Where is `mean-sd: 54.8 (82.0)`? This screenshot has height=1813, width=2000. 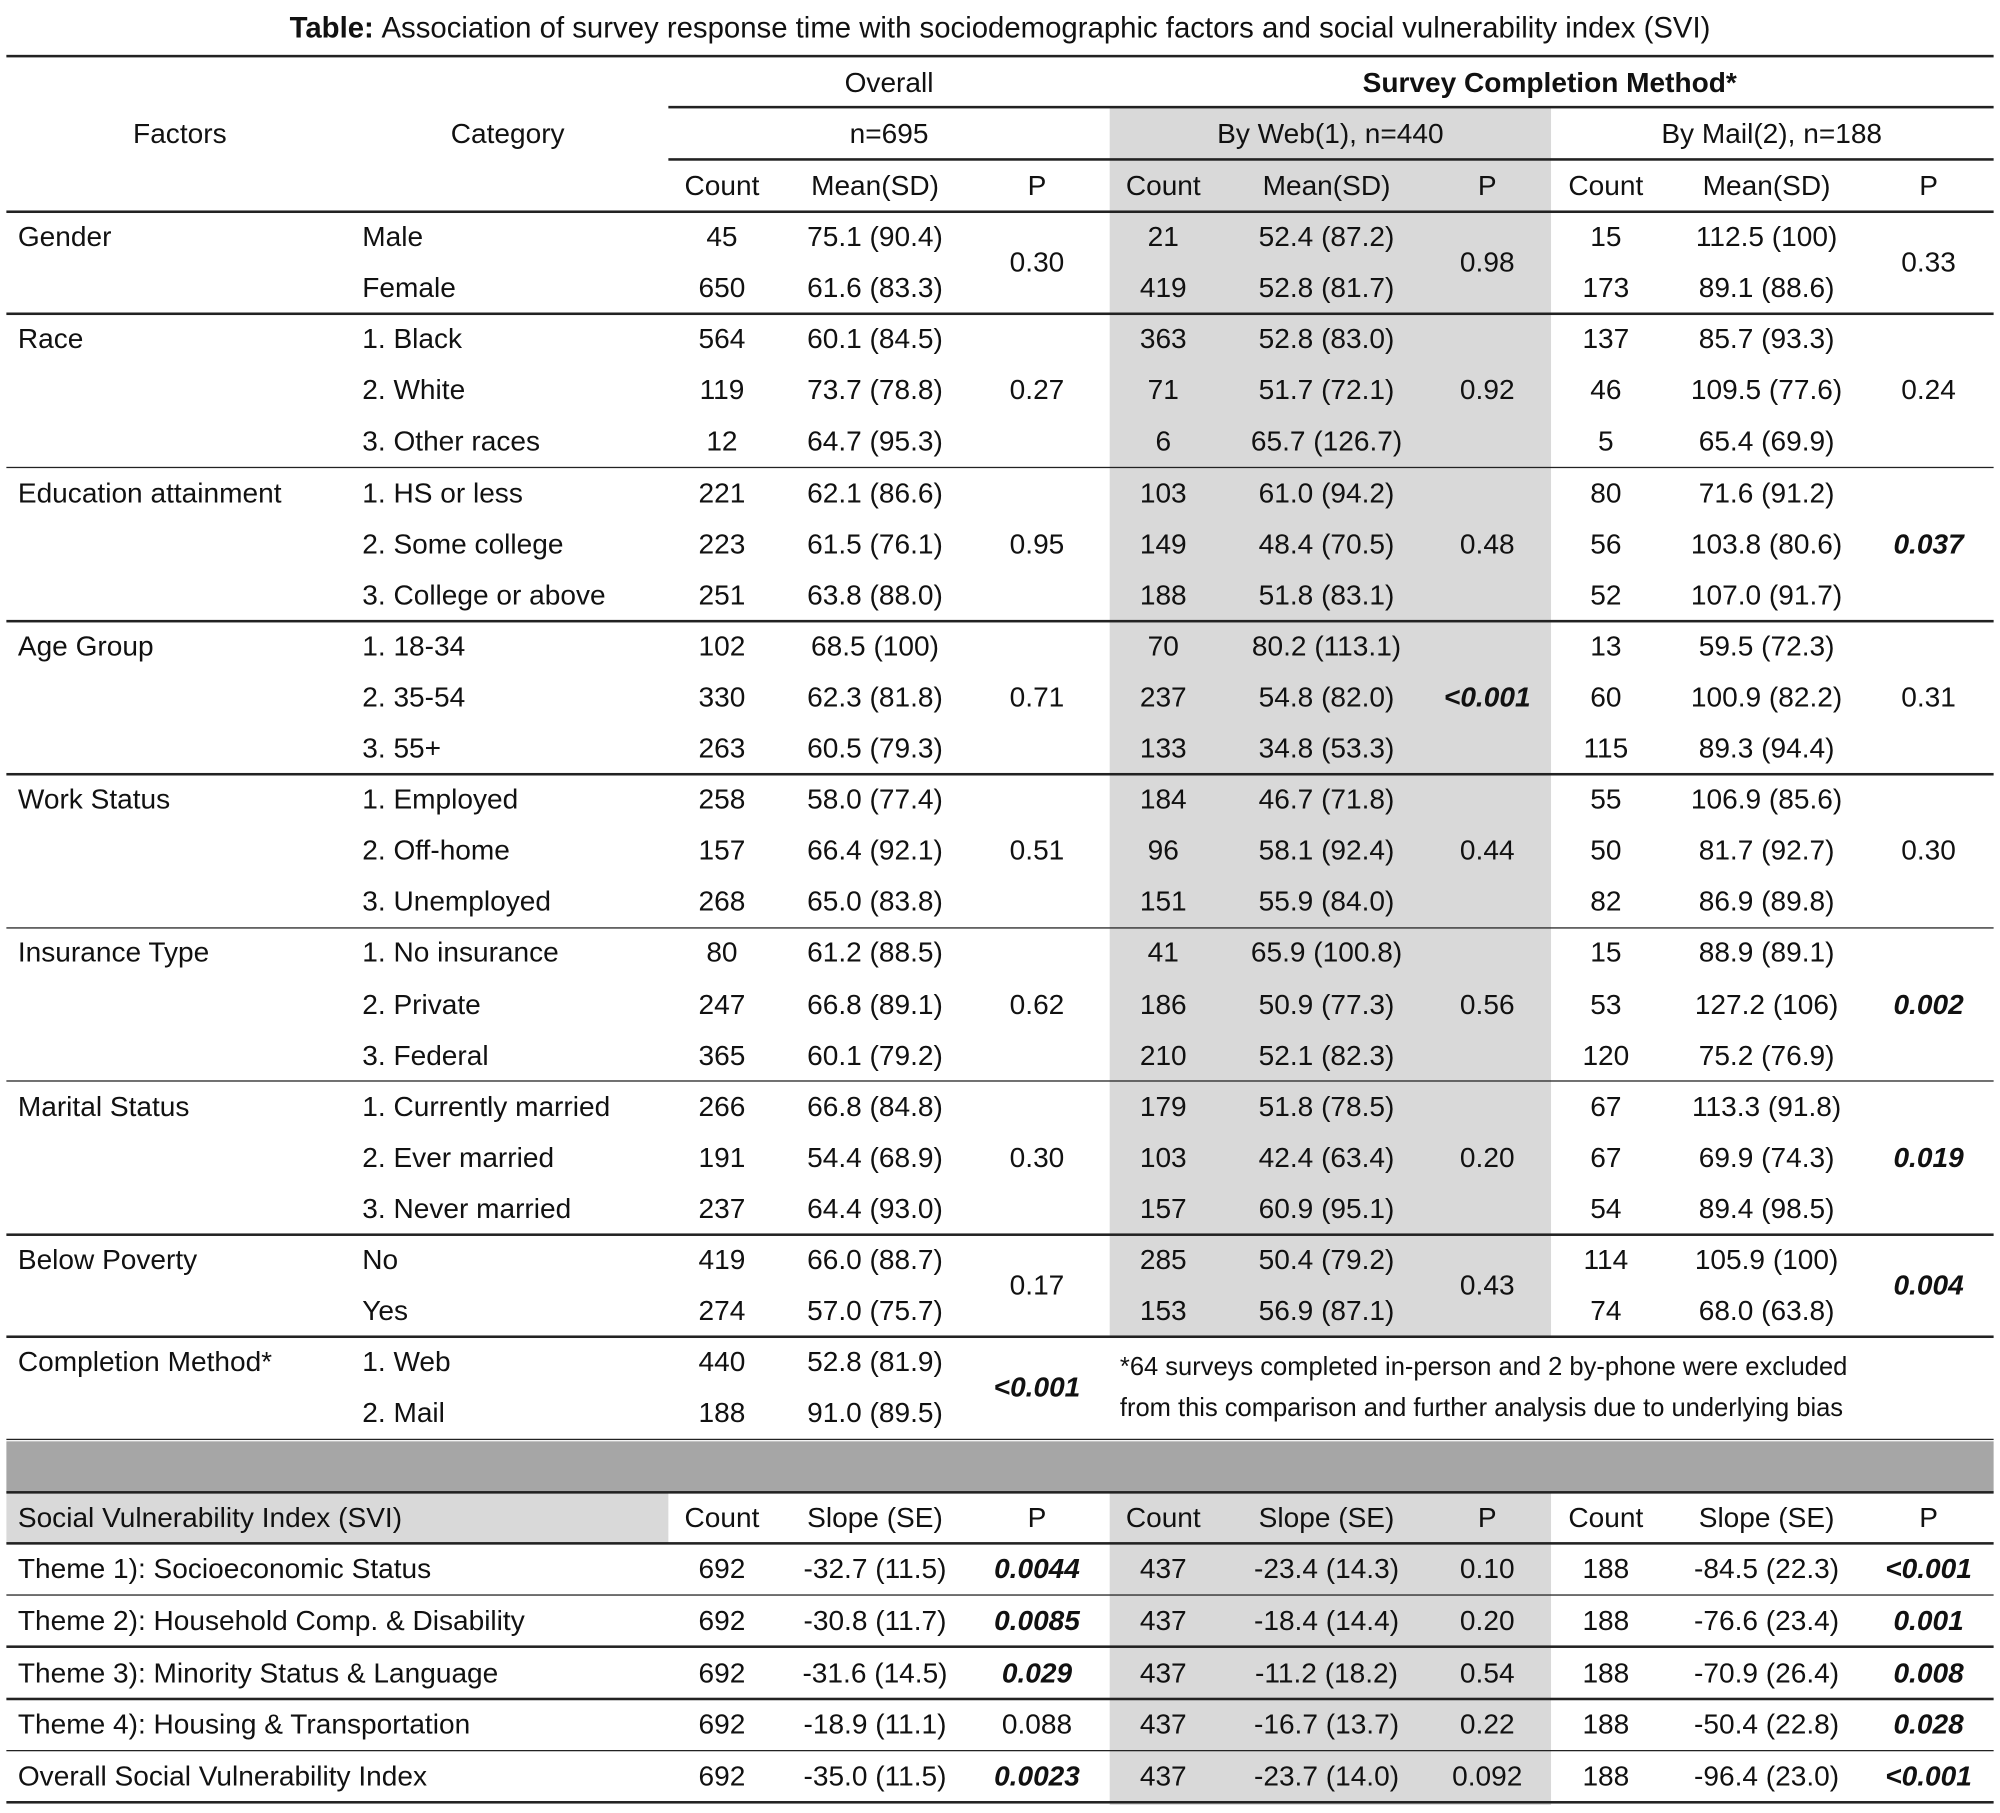
mean-sd: 54.8 (82.0) is located at coordinates (1326, 697).